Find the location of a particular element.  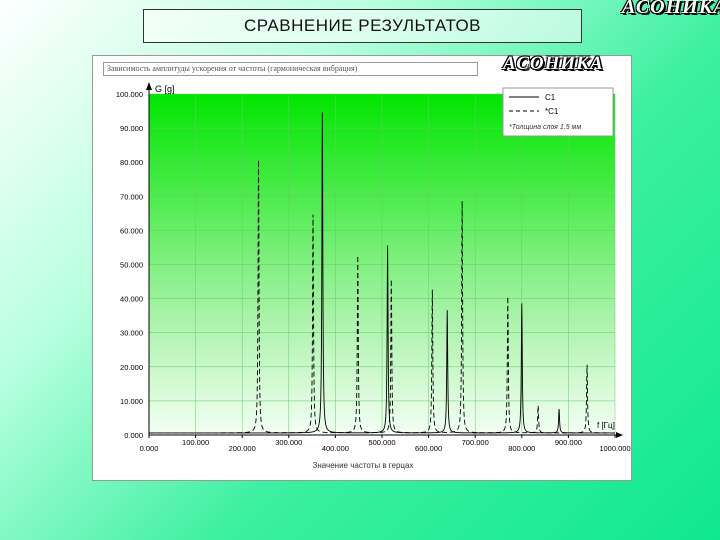

y-tick-label: 50.000 is located at coordinates (131, 265).